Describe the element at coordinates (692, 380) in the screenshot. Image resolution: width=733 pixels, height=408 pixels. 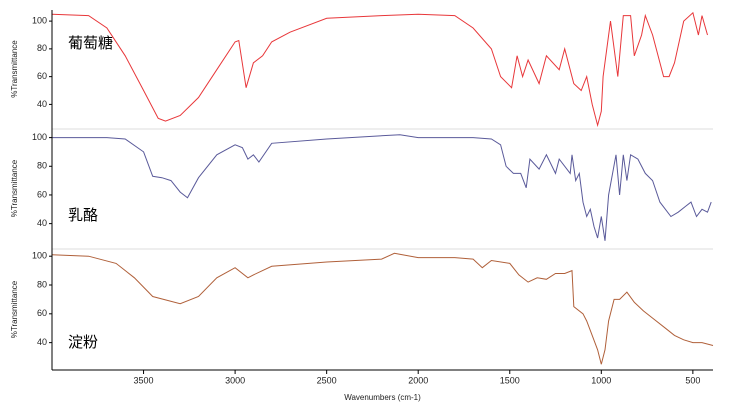
I see `x-tick-label: 500` at that location.